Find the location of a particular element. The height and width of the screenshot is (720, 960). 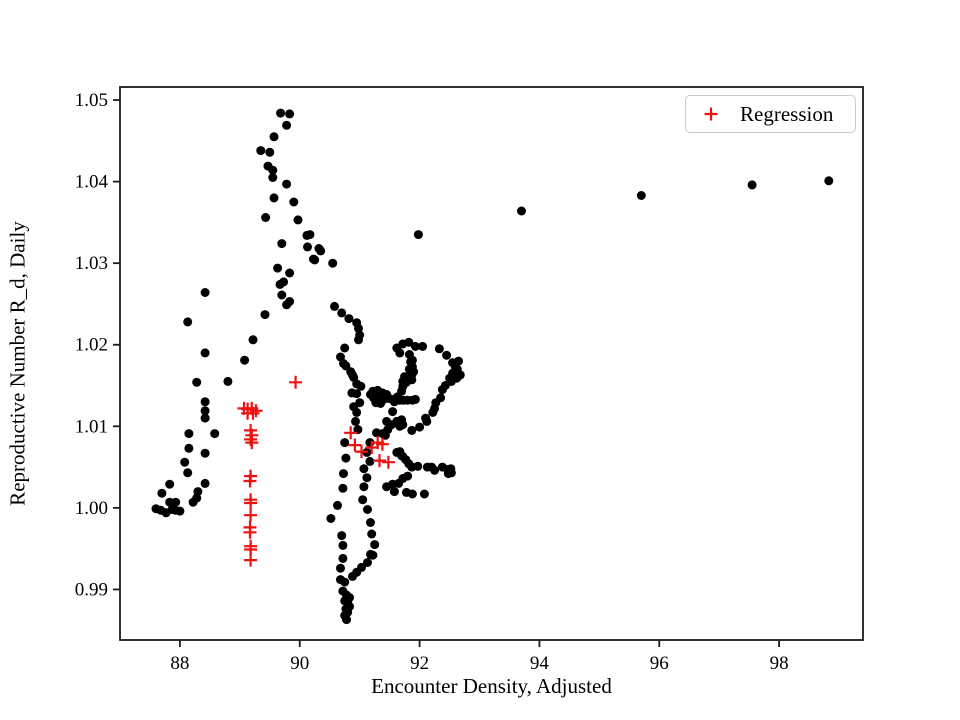

y-tick-label: 1.00 is located at coordinates (91, 508).